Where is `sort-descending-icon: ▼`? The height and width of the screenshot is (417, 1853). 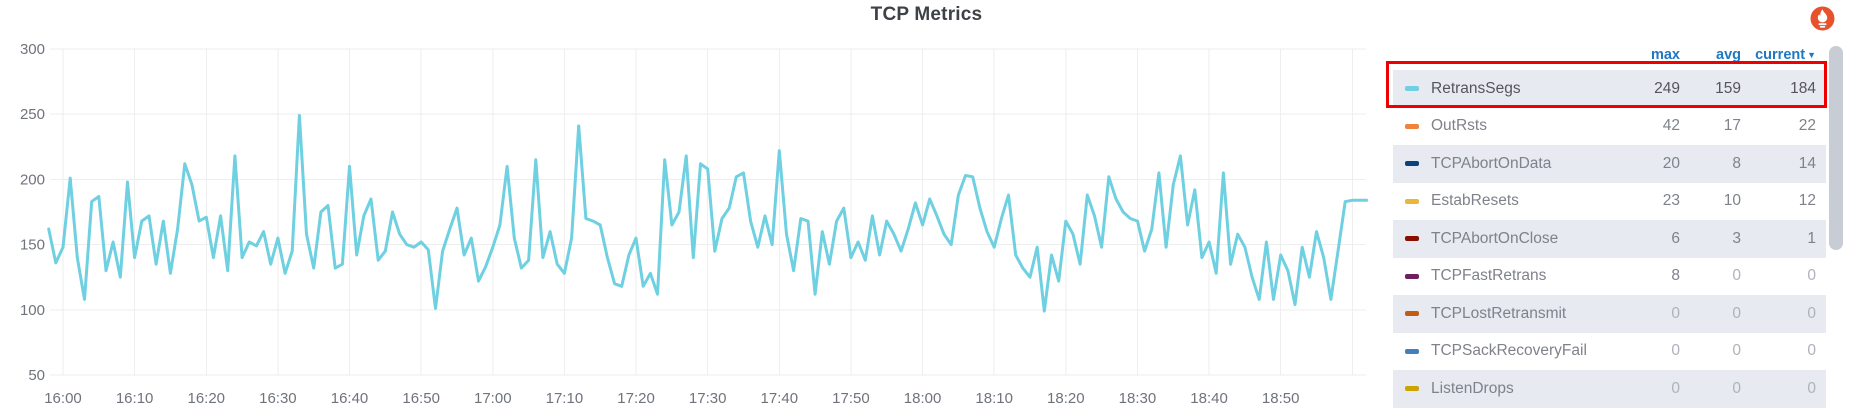
sort-descending-icon: ▼ is located at coordinates (1811, 55).